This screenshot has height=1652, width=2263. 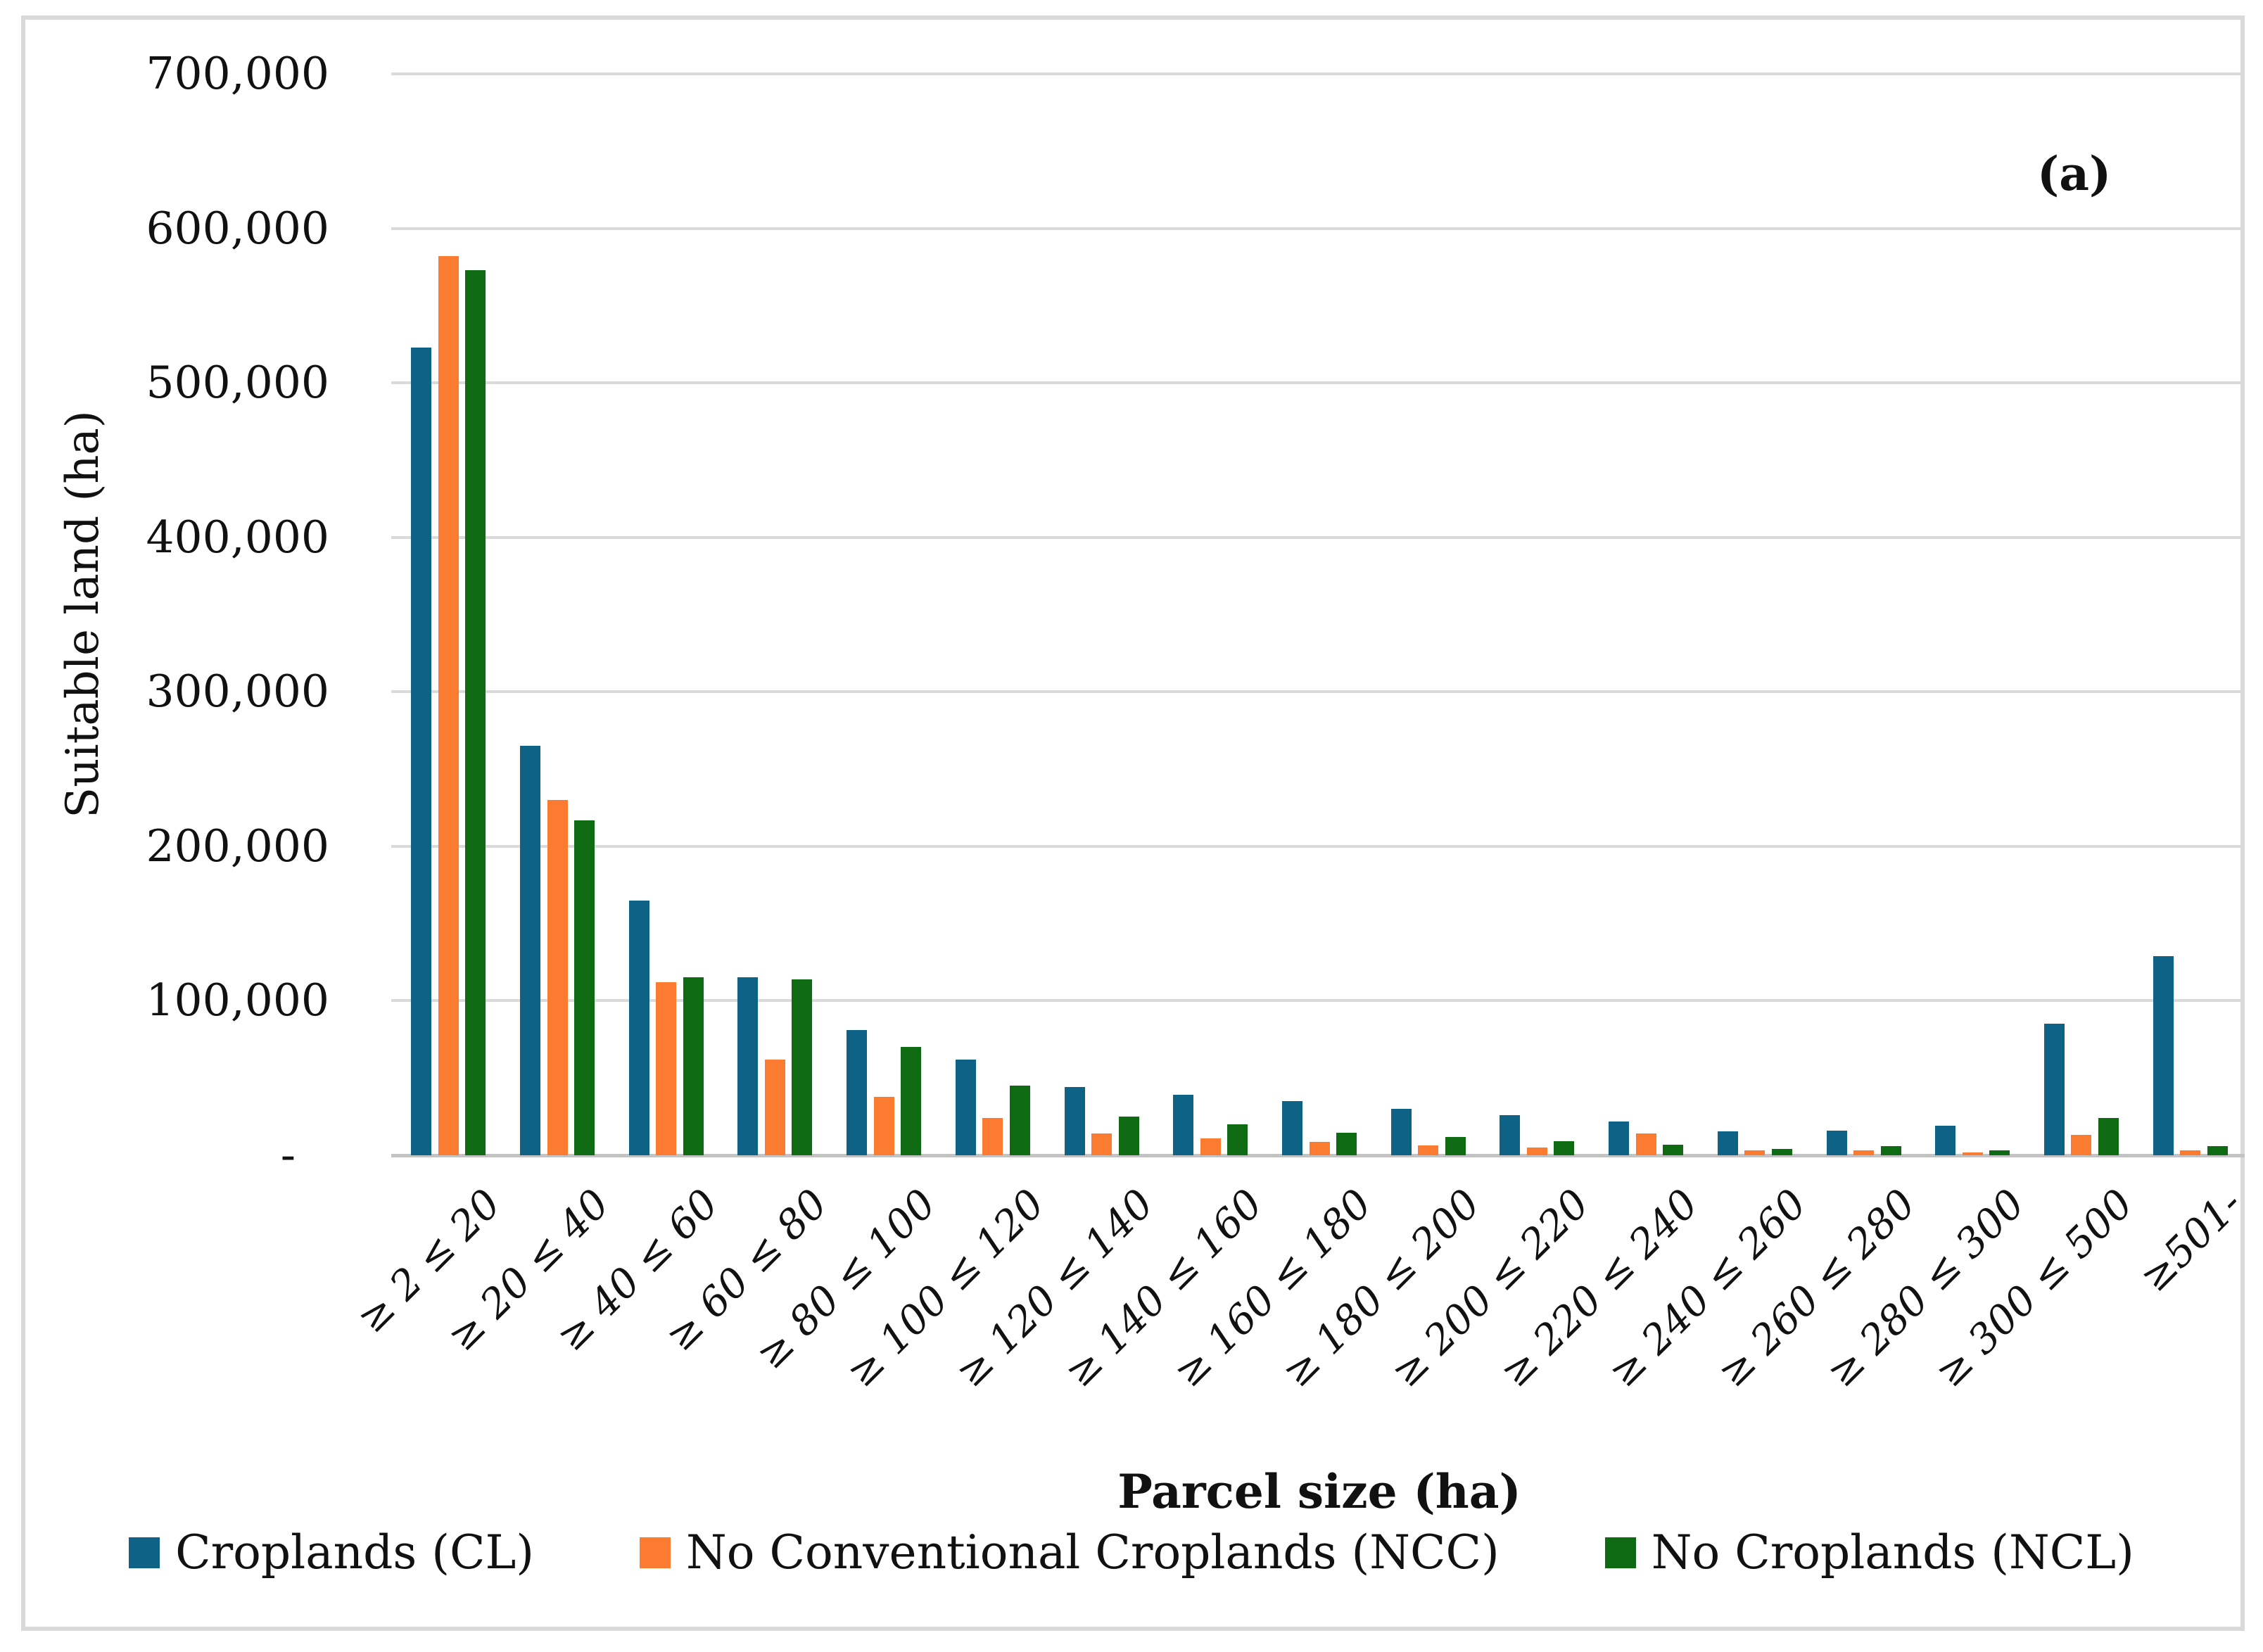 I want to click on legend-label: No Conventional Croplands (NCC), so click(x=1093, y=1552).